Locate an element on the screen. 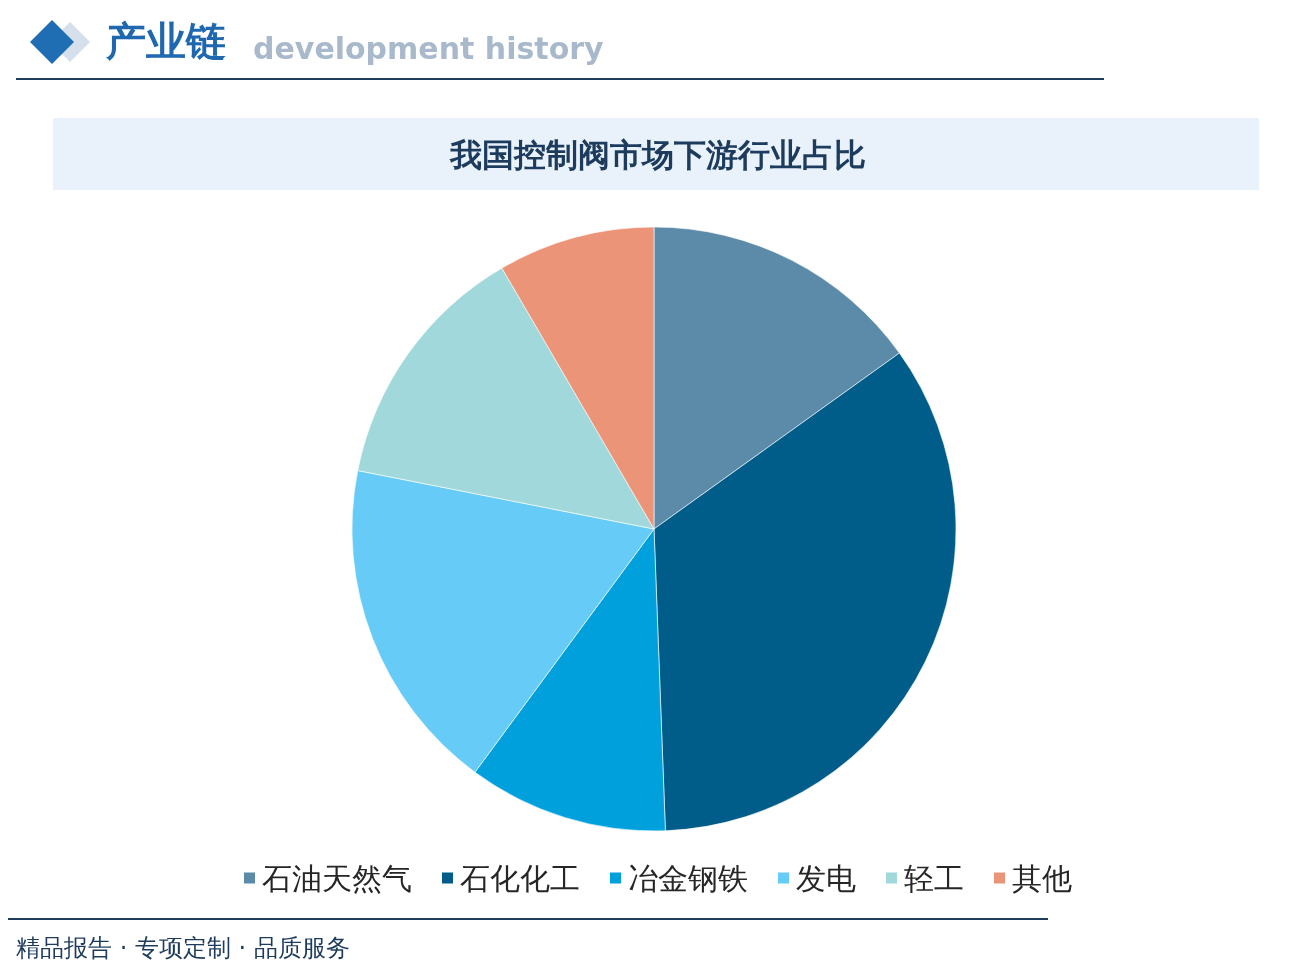  legend-label: 石油天然气 is located at coordinates (337, 878).